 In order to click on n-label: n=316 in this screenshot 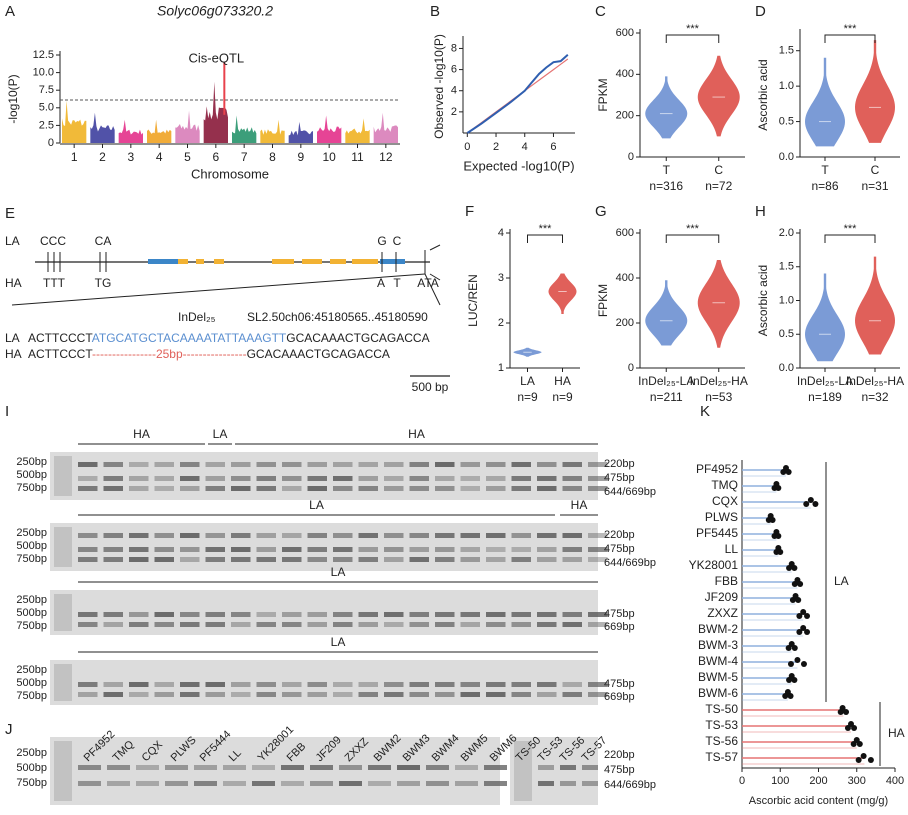, I will do `click(666, 186)`.